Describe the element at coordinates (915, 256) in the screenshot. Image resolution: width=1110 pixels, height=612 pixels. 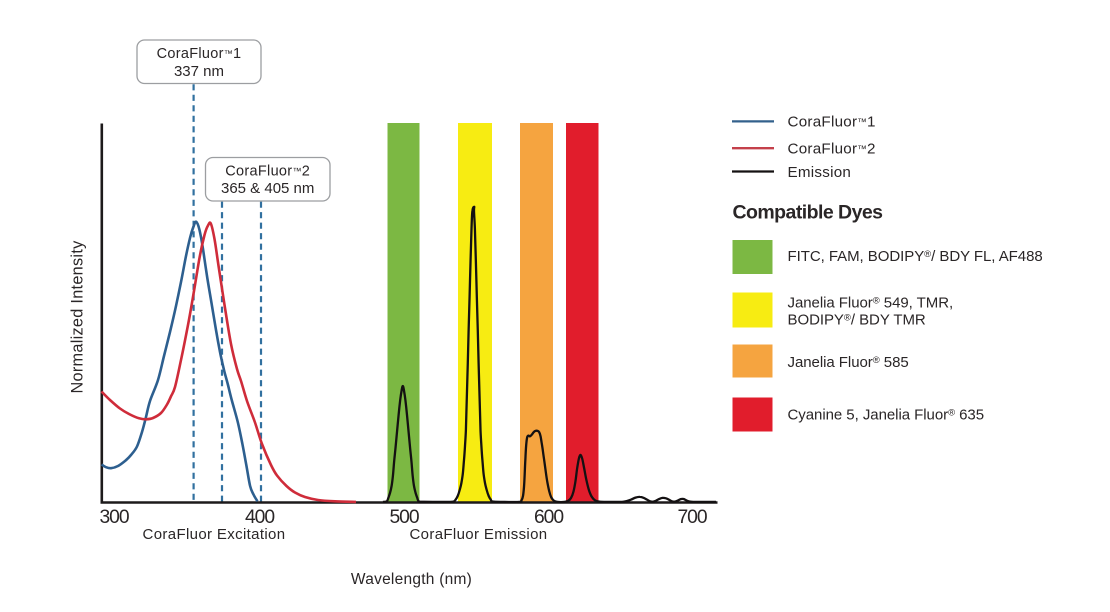
I see `svg-text:FITC, FAM, BODIPY®/ BDY FL, AF: FITC, FAM, BODIPY®/ BDY FL, AF488` at that location.